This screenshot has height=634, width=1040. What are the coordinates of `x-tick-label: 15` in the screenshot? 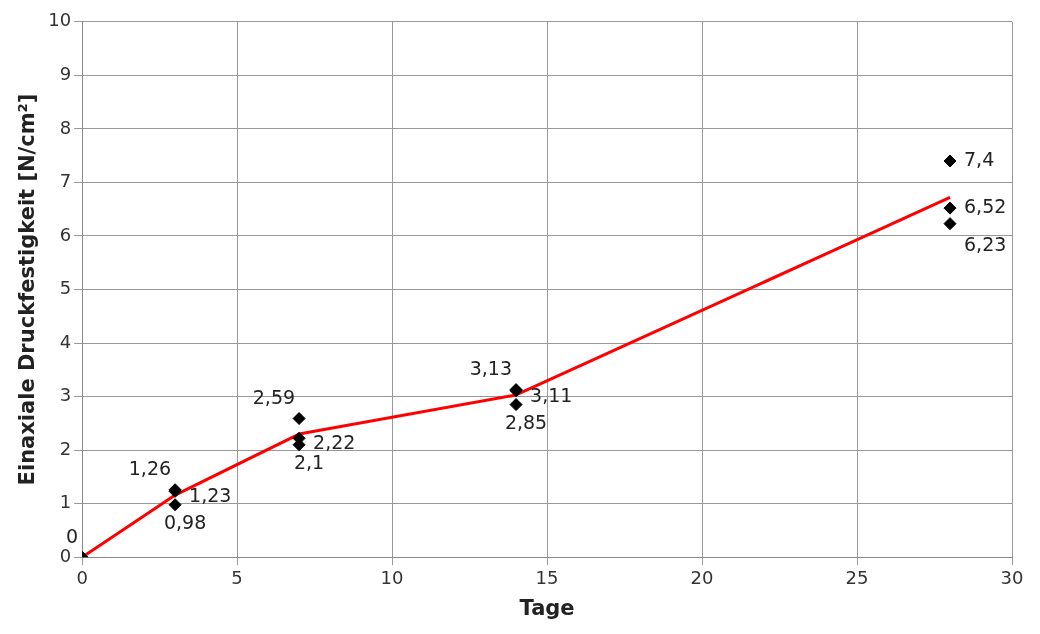 It's located at (547, 577).